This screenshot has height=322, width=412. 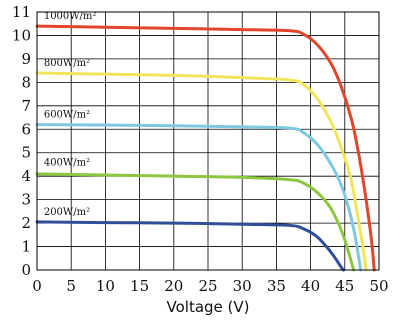 What do you see at coordinates (139, 286) in the screenshot?
I see `x-tick-label: 15` at bounding box center [139, 286].